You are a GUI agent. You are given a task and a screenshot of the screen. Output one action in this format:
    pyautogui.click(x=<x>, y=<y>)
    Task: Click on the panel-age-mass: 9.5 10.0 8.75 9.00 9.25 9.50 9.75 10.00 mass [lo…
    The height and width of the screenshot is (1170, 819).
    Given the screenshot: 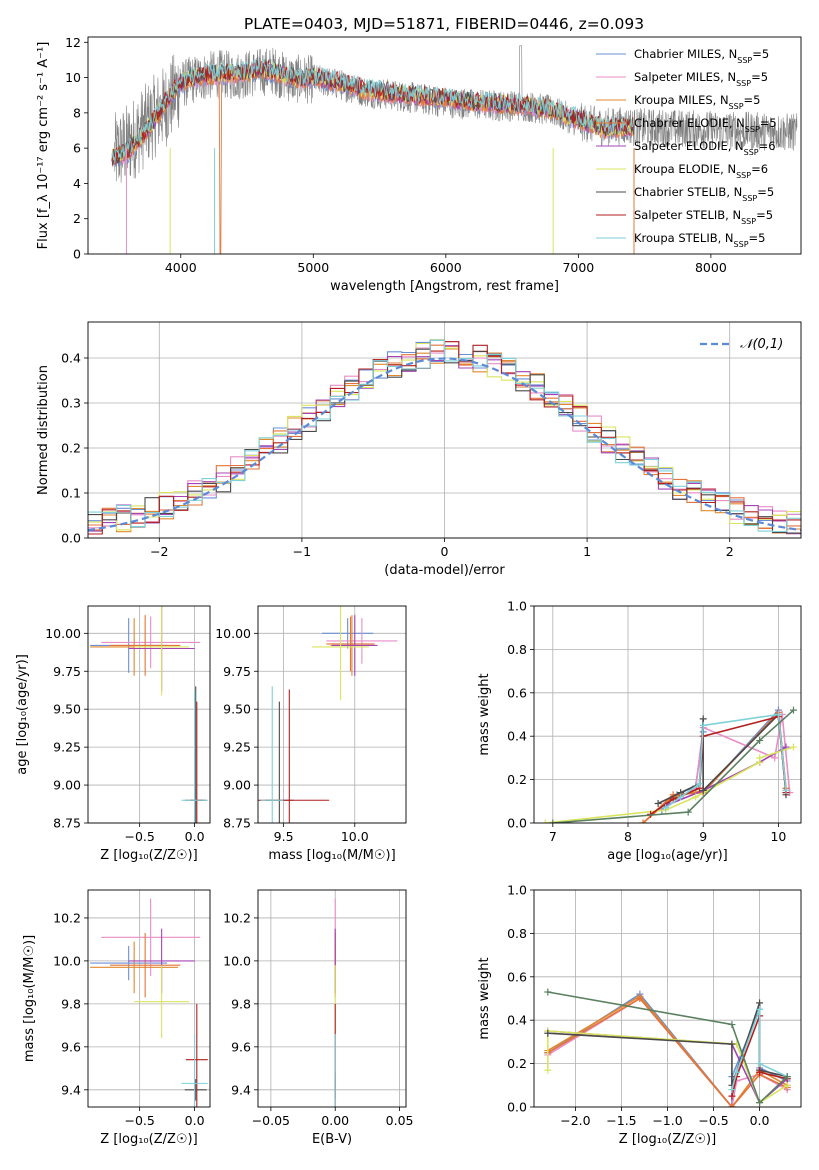 What is the action you would take?
    pyautogui.click(x=311, y=734)
    